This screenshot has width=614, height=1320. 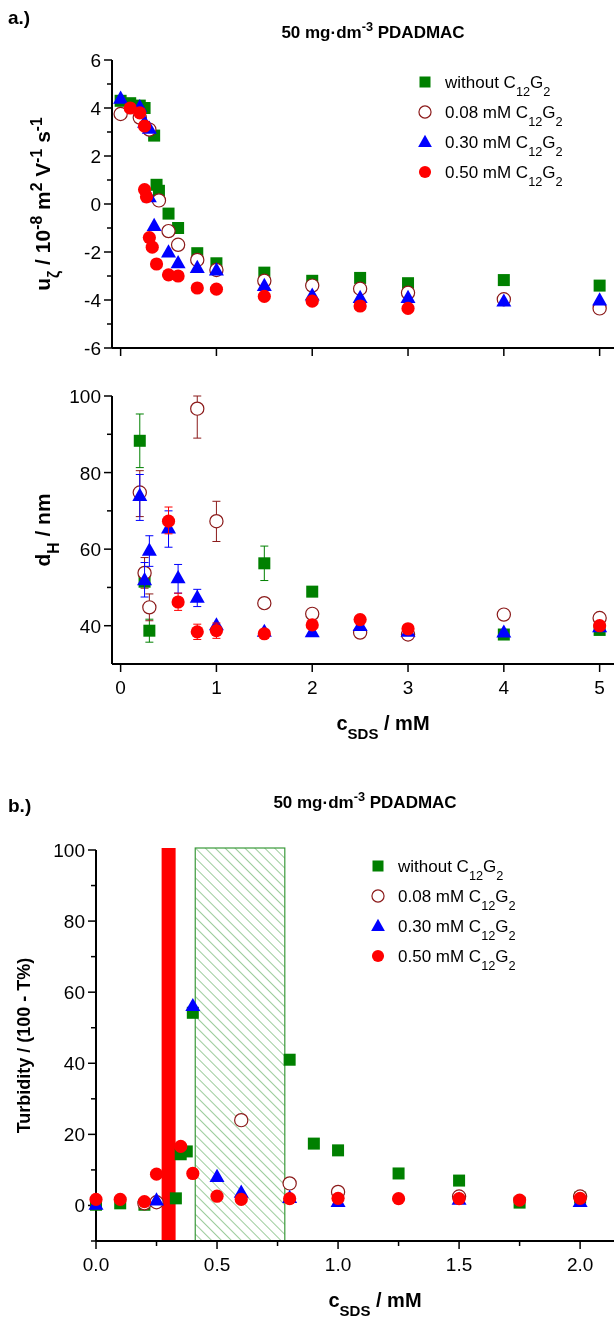 What do you see at coordinates (504, 687) in the screenshot?
I see `x-tick-label: 4` at bounding box center [504, 687].